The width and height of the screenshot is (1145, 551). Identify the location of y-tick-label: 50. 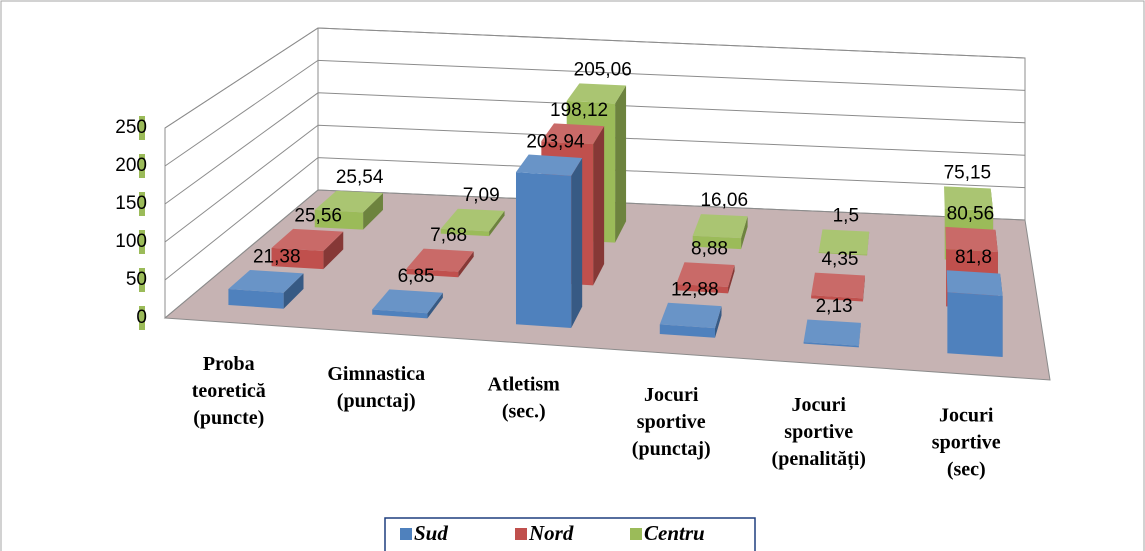
(136, 279).